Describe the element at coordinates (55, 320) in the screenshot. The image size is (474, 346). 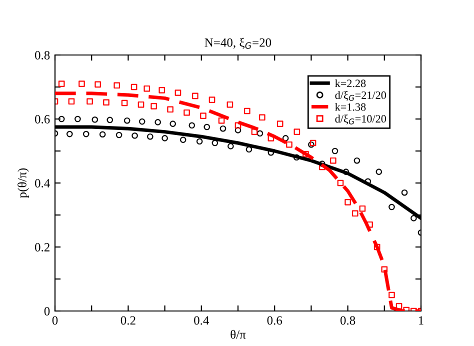
I see `x-tick-label: 0` at that location.